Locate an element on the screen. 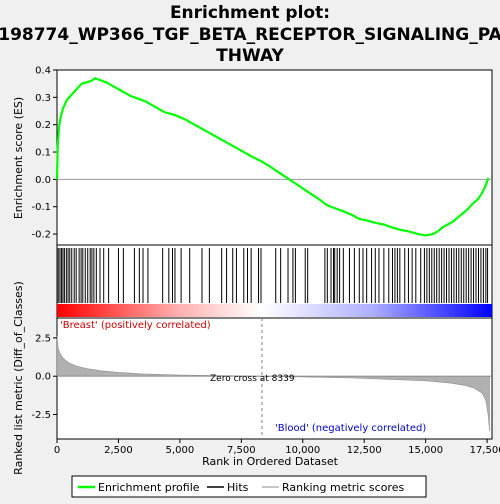 Image resolution: width=500 pixels, height=504 pixels. metric-xlabel: Rank in Ordered Dataset is located at coordinates (270, 461).